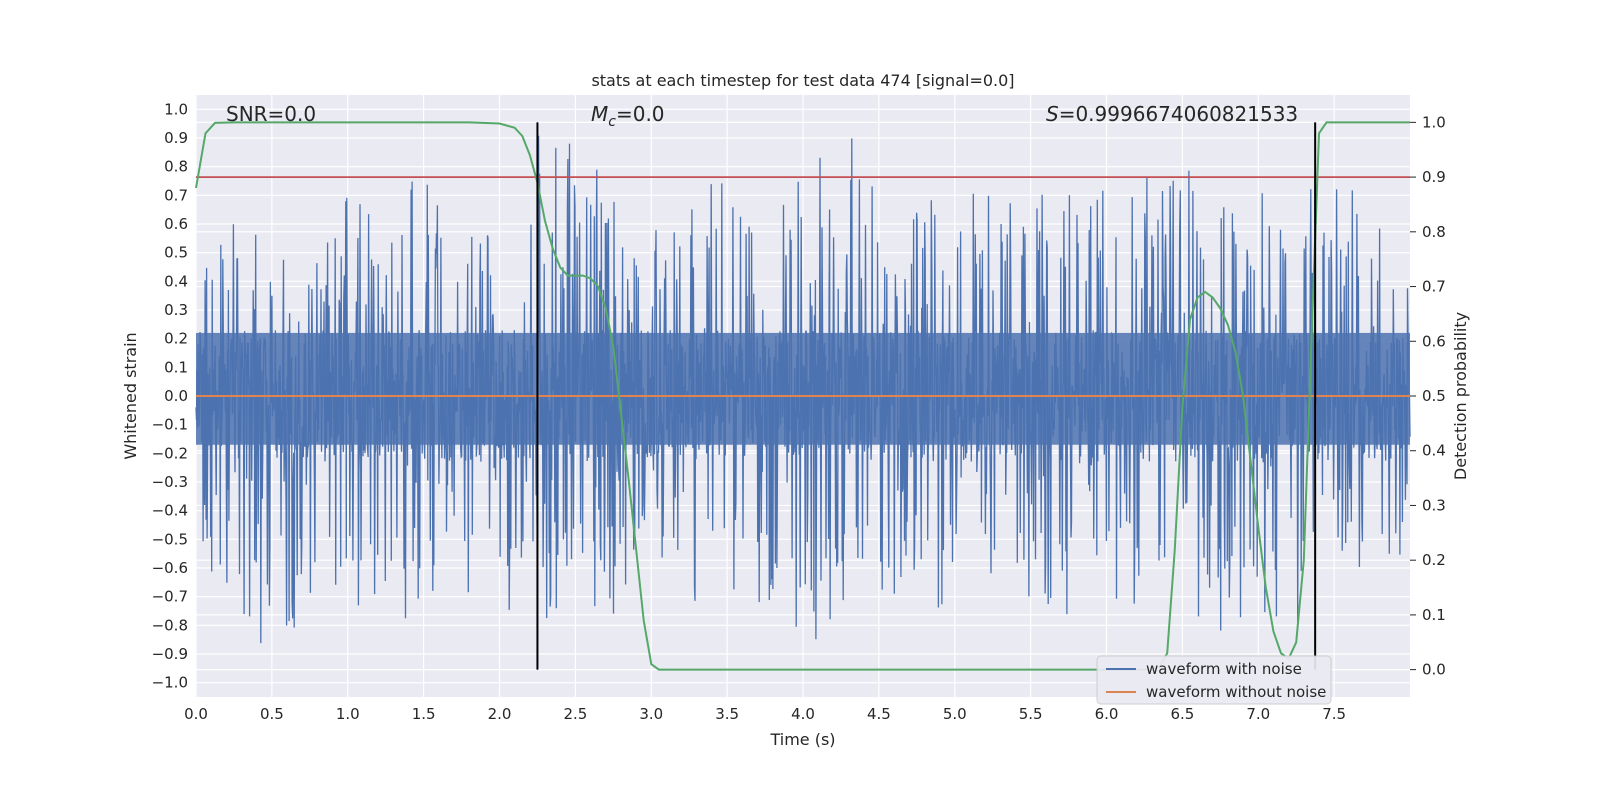 The width and height of the screenshot is (1600, 804). What do you see at coordinates (176, 195) in the screenshot?
I see `y-tick-label: 0.7` at bounding box center [176, 195].